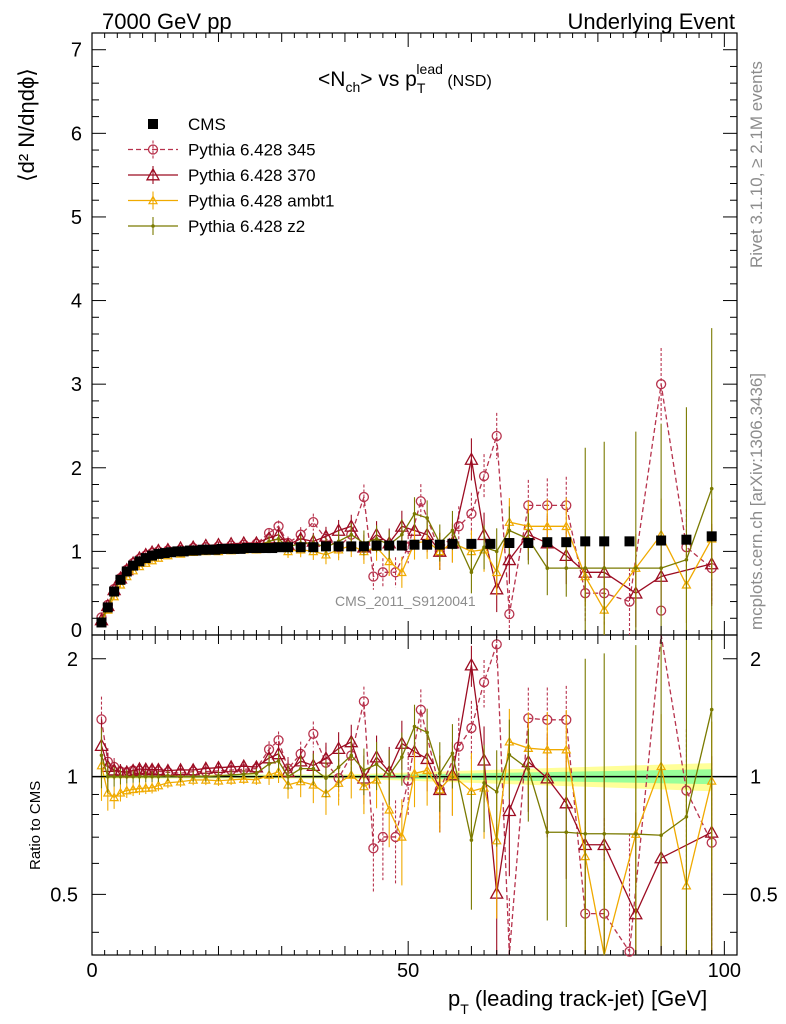 This screenshot has height=1024, width=786. I want to click on y-axis-label-ratio: Ratio to CMS, so click(35, 825).